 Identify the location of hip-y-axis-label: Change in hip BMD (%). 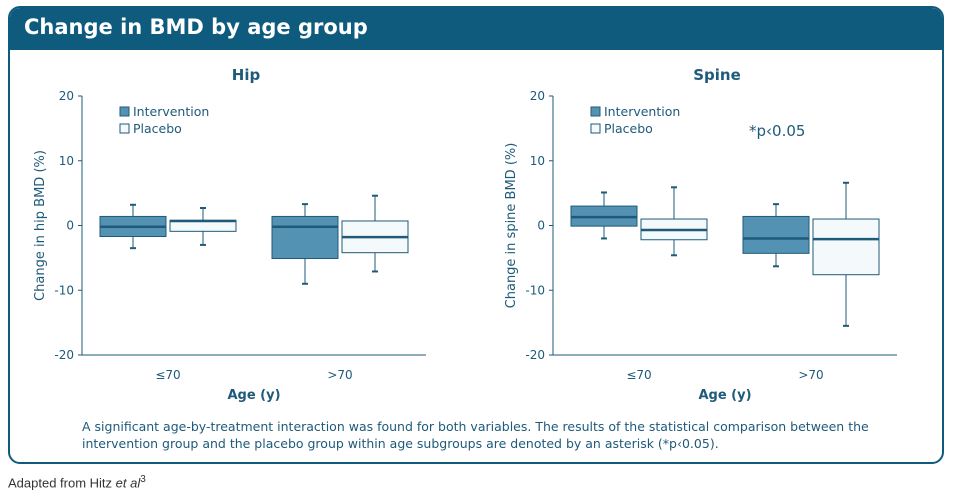
(40, 225).